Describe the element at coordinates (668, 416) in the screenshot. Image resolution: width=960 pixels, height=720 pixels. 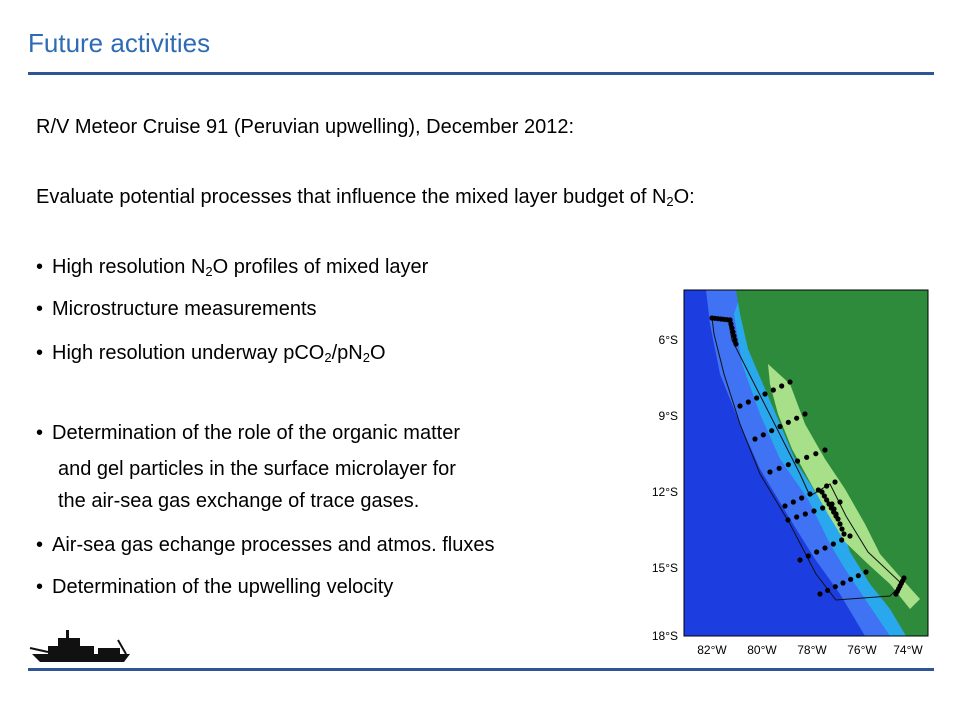
I see `lat-label: 9°S` at that location.